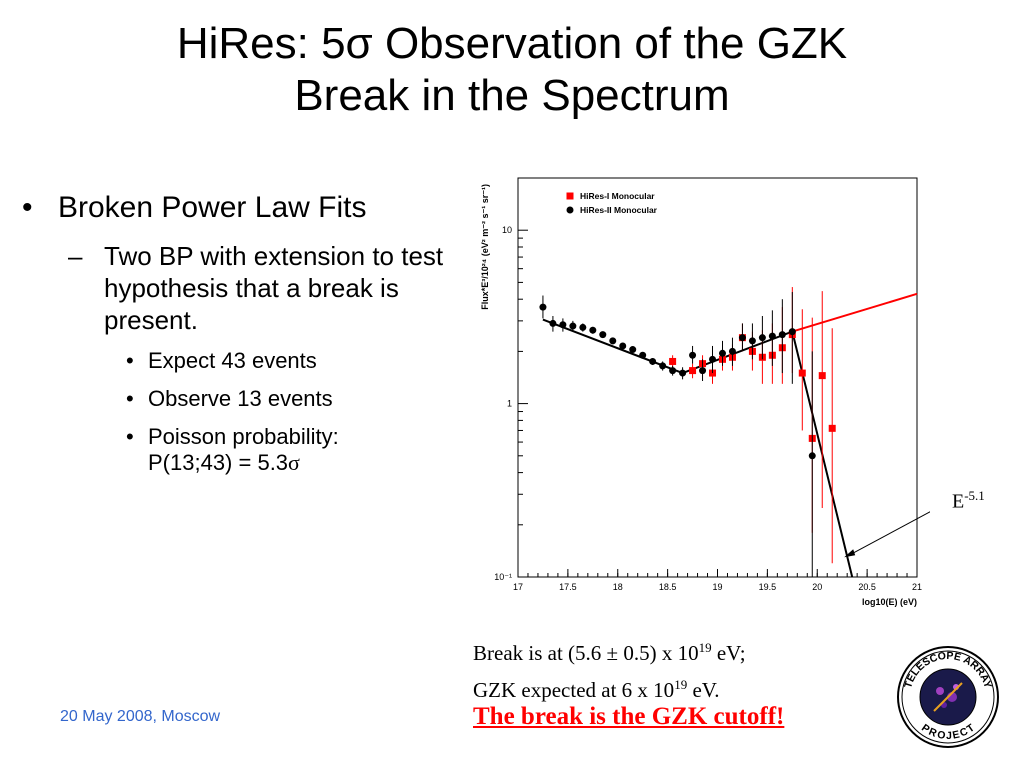 The width and height of the screenshot is (1024, 768). I want to click on x-tick-label: 19.5, so click(768, 587).